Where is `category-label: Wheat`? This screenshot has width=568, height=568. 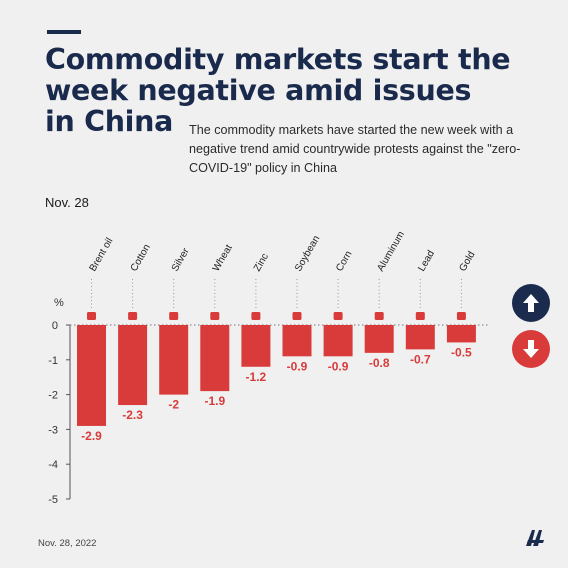 category-label: Wheat is located at coordinates (223, 258).